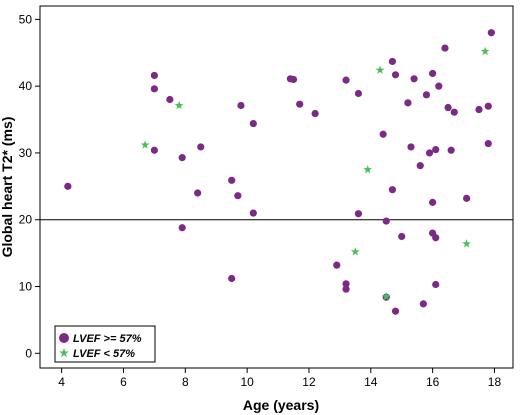 The width and height of the screenshot is (520, 415). What do you see at coordinates (26, 287) in the screenshot?
I see `y-tick-label: 10` at bounding box center [26, 287].